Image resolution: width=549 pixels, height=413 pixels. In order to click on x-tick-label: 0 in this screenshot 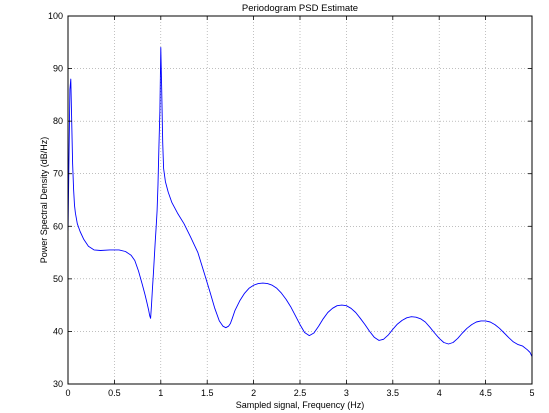, I will do `click(67, 393)`.